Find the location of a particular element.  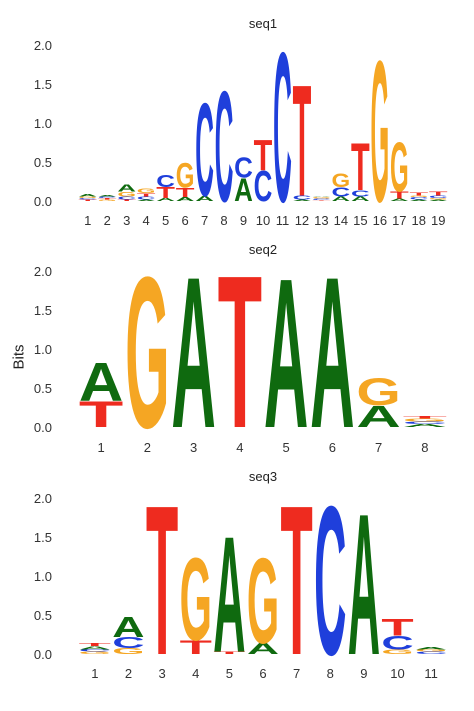

x-tick-label: 5 is located at coordinates (286, 447).